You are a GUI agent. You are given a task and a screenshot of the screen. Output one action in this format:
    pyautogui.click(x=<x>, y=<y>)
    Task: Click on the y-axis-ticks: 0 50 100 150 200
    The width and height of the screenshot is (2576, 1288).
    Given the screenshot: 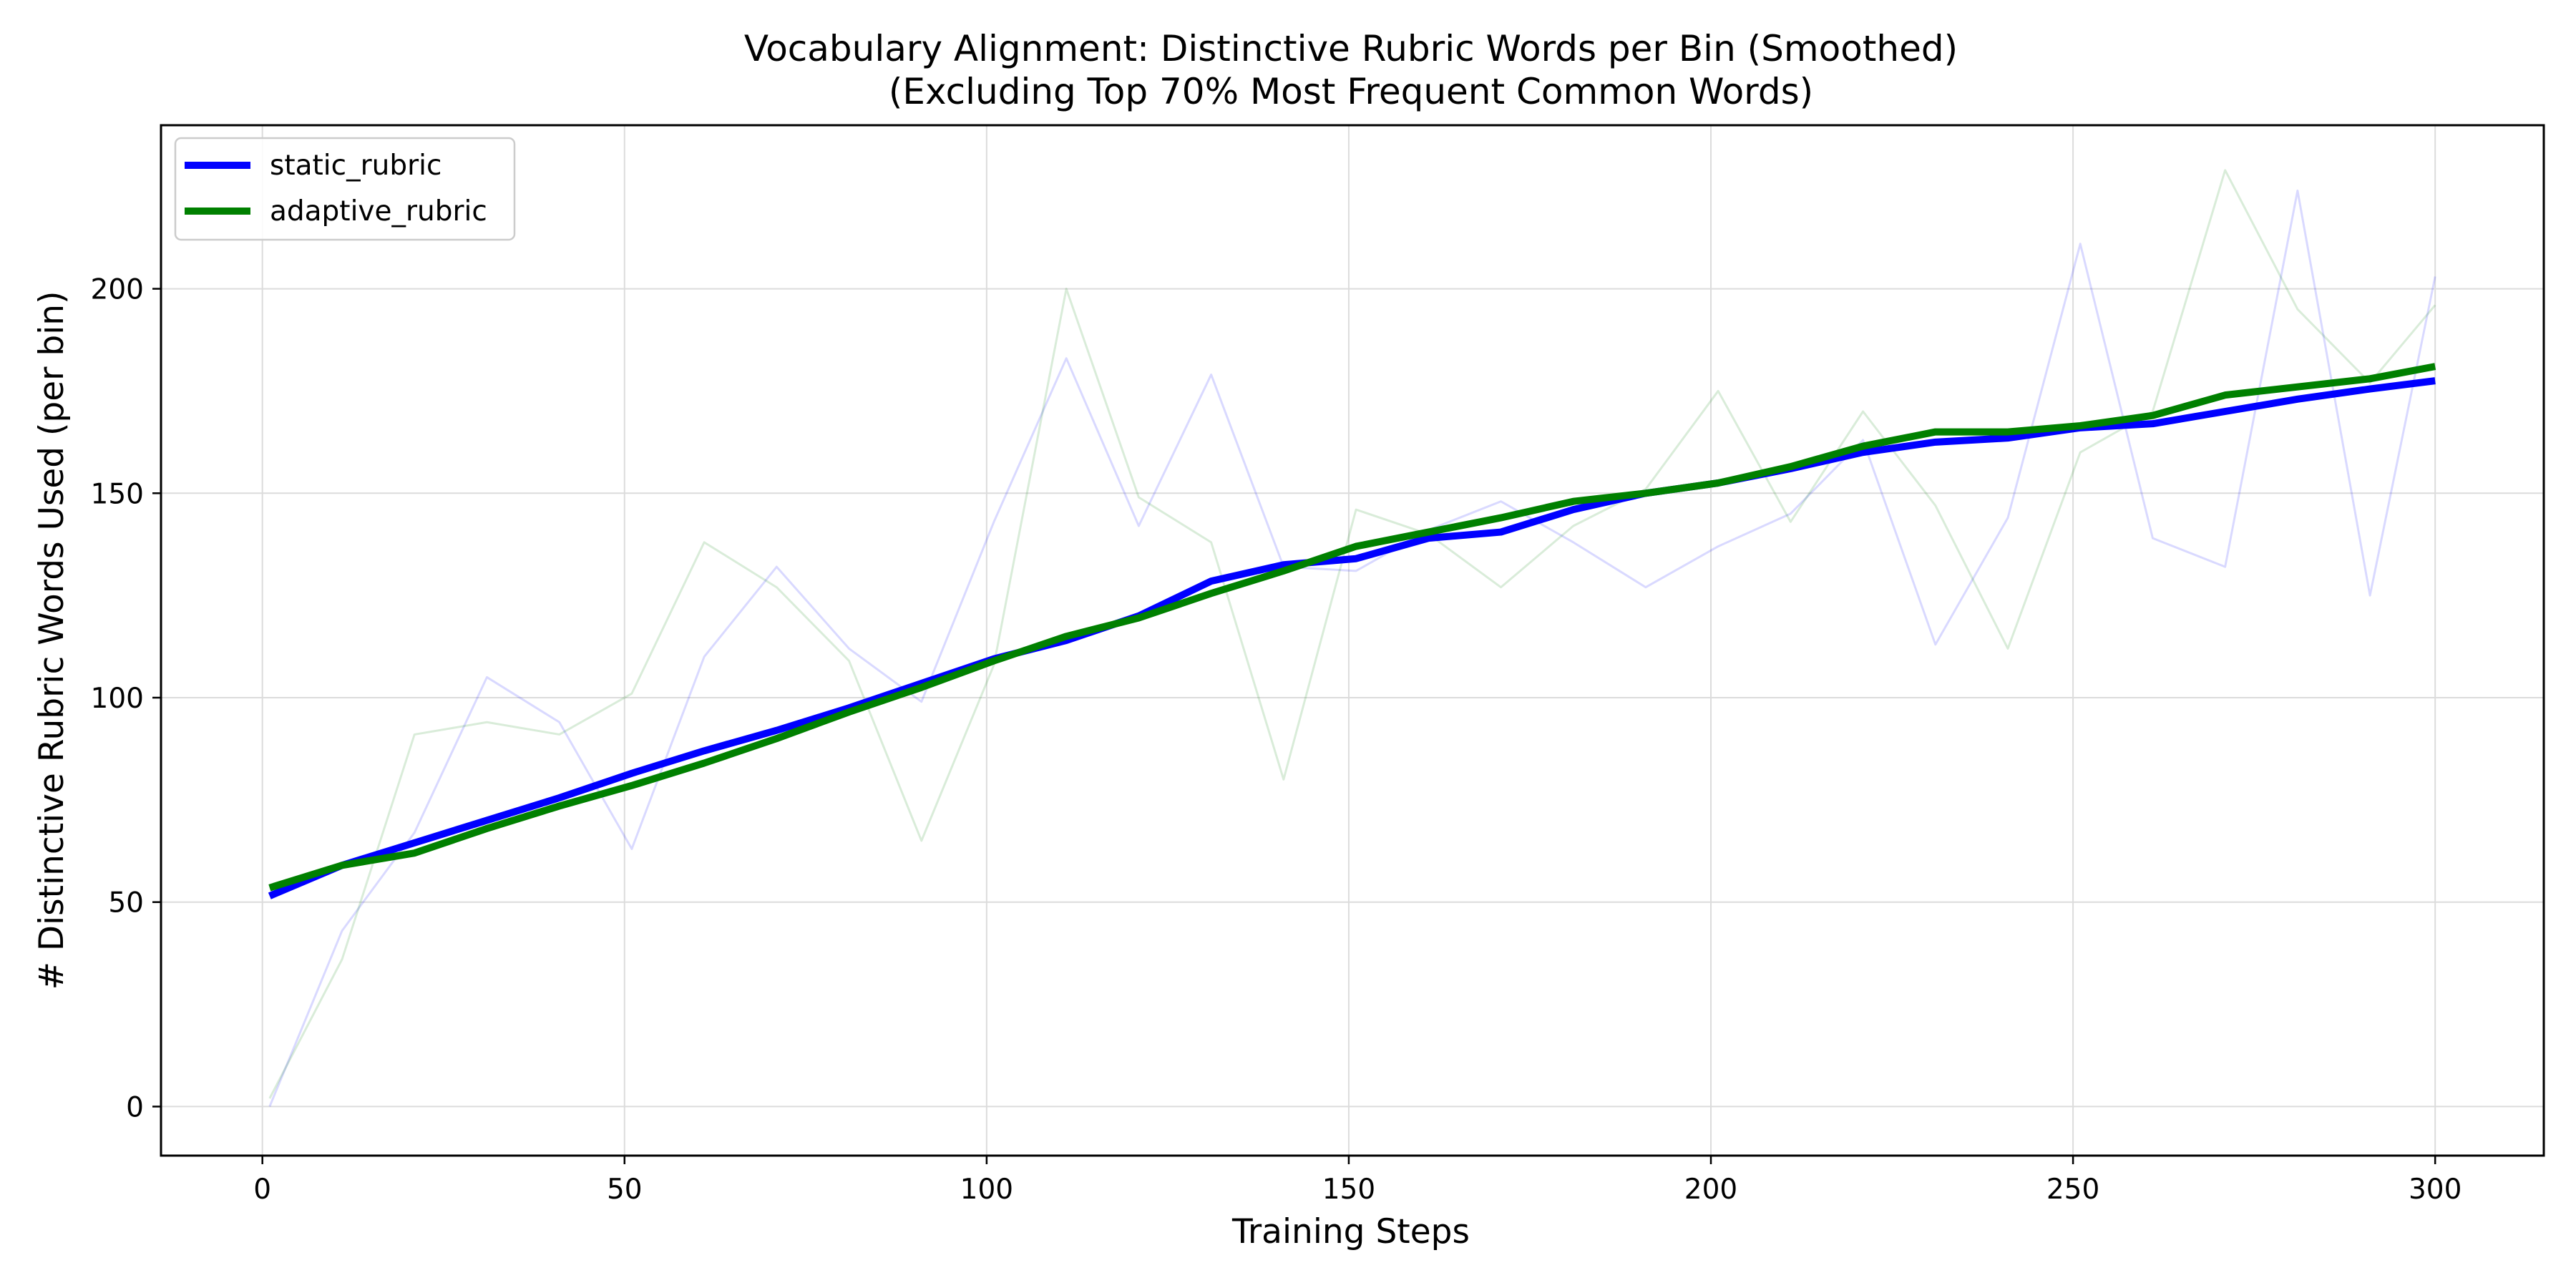 What is the action you would take?
    pyautogui.click(x=126, y=698)
    